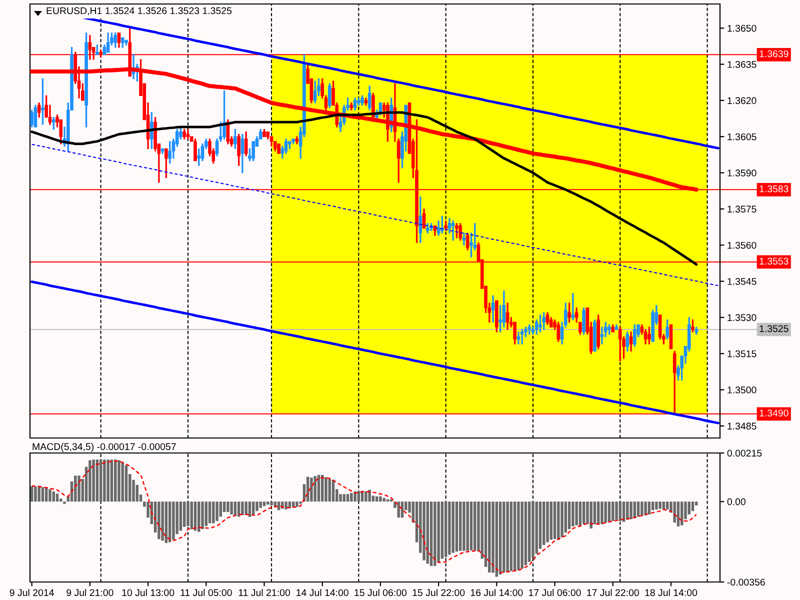 The height and width of the screenshot is (600, 800). Describe the element at coordinates (774, 328) in the screenshot. I see `ref-line-label: 1.3525` at that location.